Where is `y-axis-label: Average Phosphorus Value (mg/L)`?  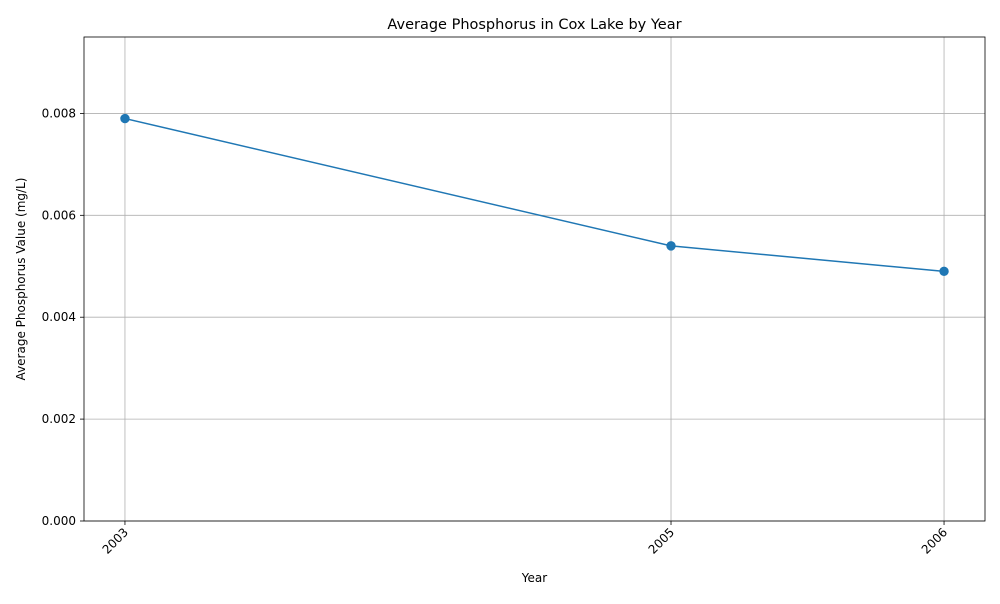
y-axis-label: Average Phosphorus Value (mg/L) is located at coordinates (21, 279).